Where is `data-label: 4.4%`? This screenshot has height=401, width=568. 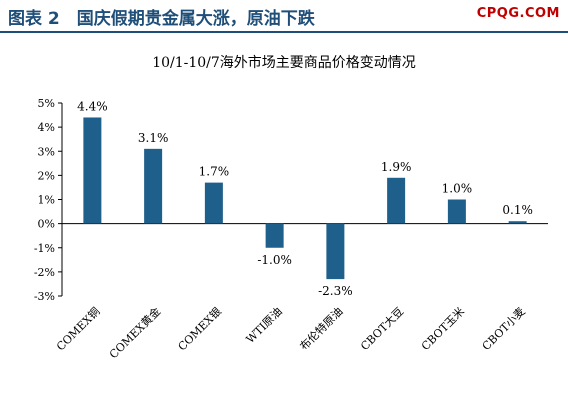 data-label: 4.4% is located at coordinates (92, 106).